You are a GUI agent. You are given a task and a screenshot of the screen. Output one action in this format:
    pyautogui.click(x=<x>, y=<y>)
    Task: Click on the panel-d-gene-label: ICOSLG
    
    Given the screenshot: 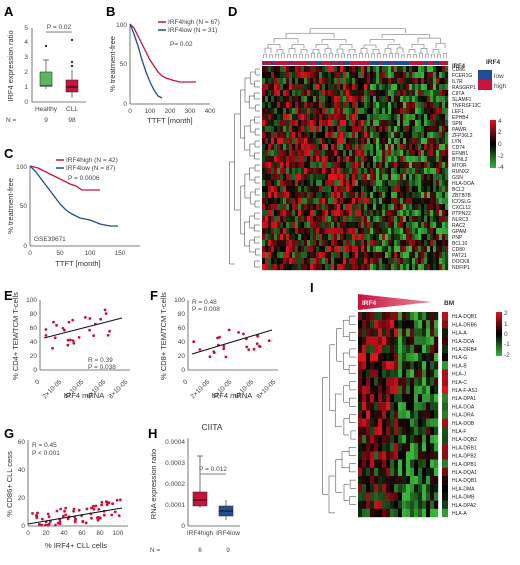 What is the action you would take?
    pyautogui.click(x=461, y=202)
    